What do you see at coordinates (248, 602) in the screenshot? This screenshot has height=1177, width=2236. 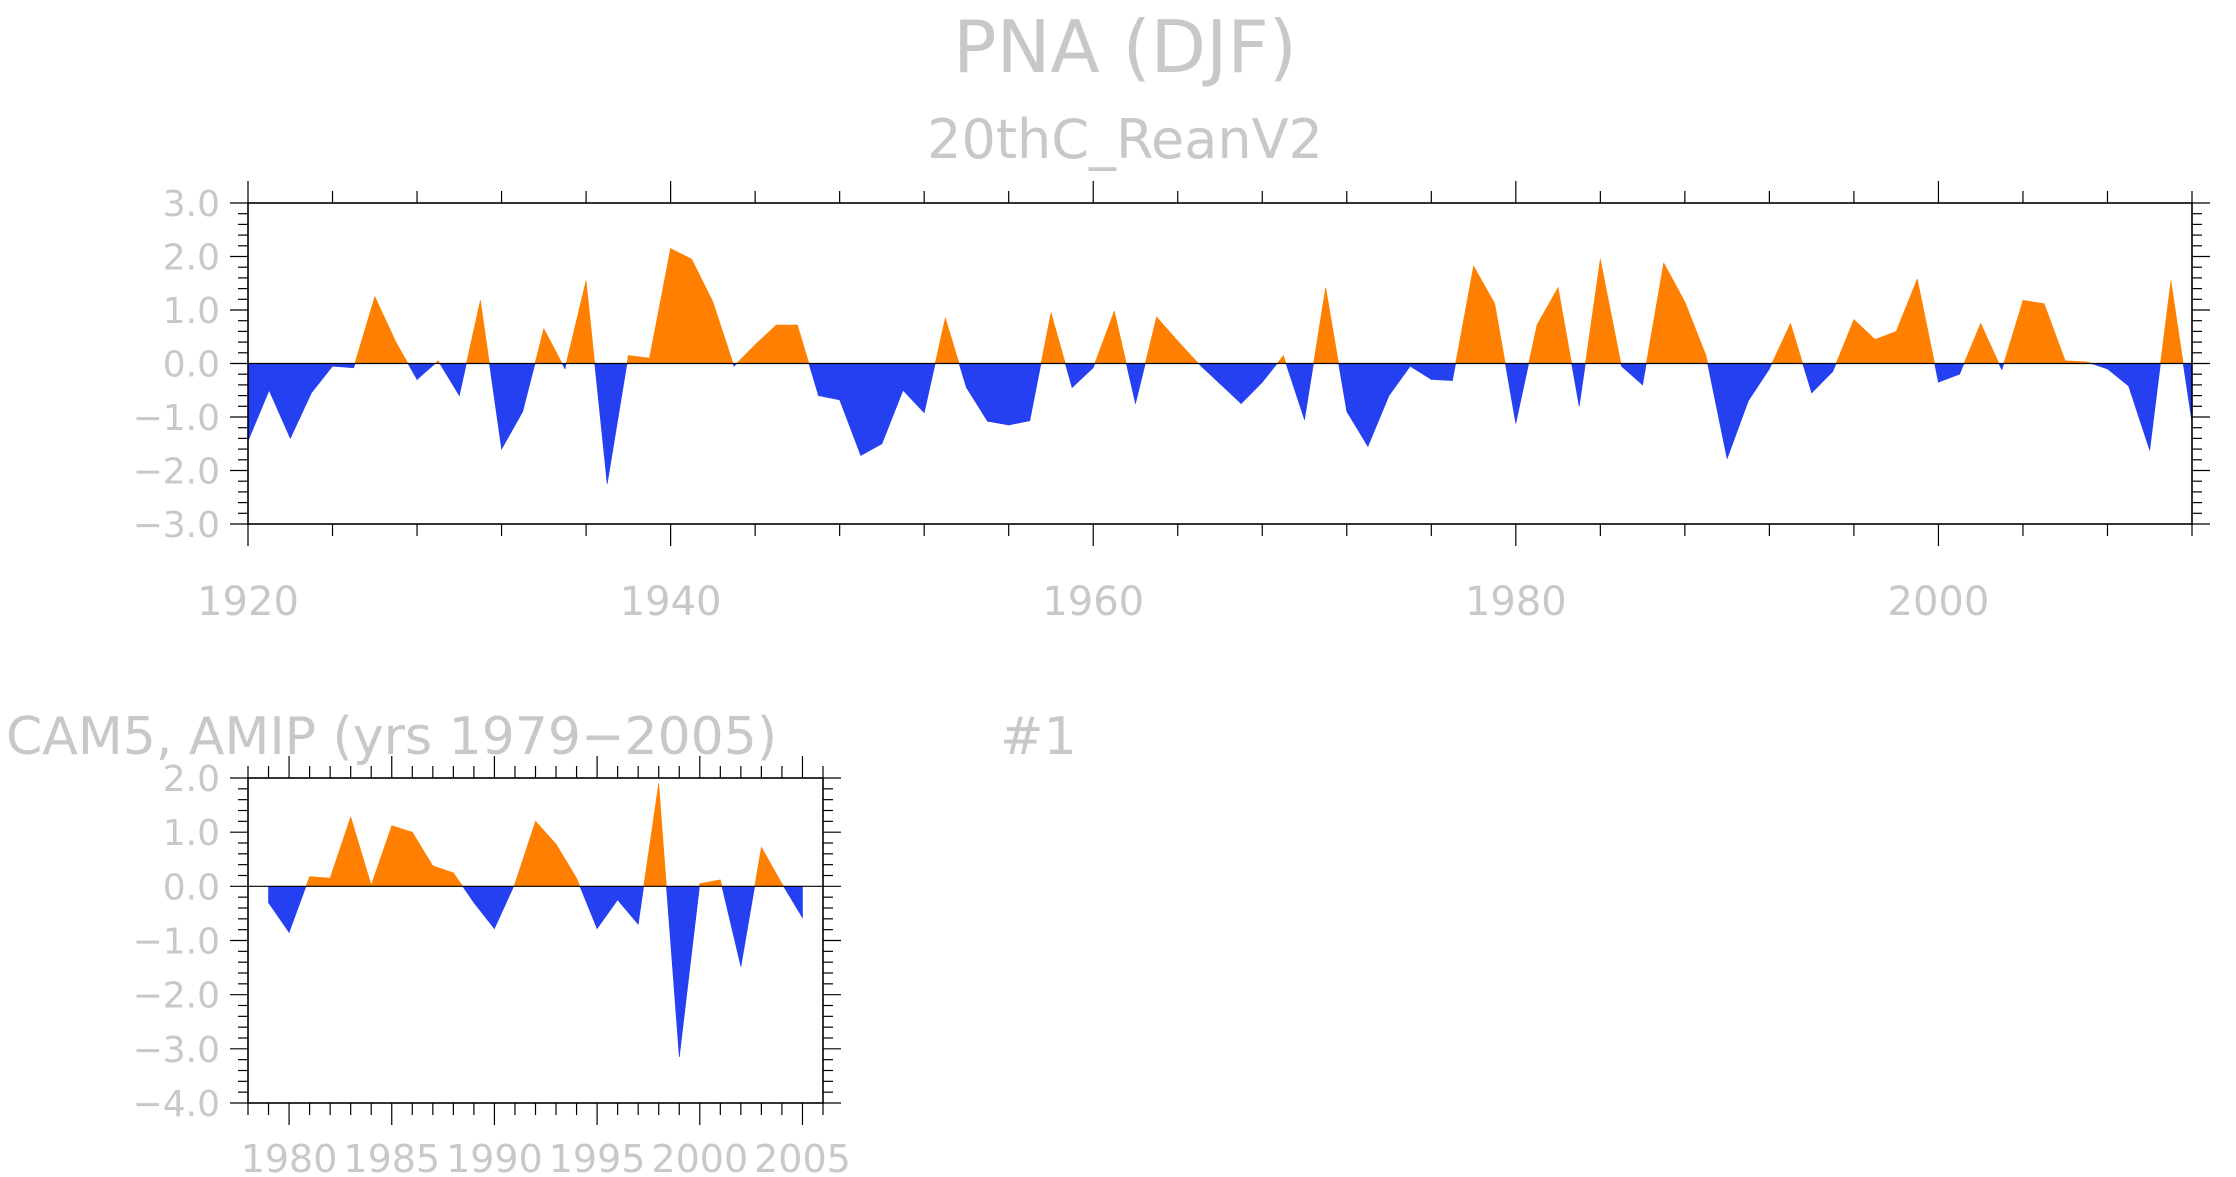 I see `x-tick-label: 1920` at bounding box center [248, 602].